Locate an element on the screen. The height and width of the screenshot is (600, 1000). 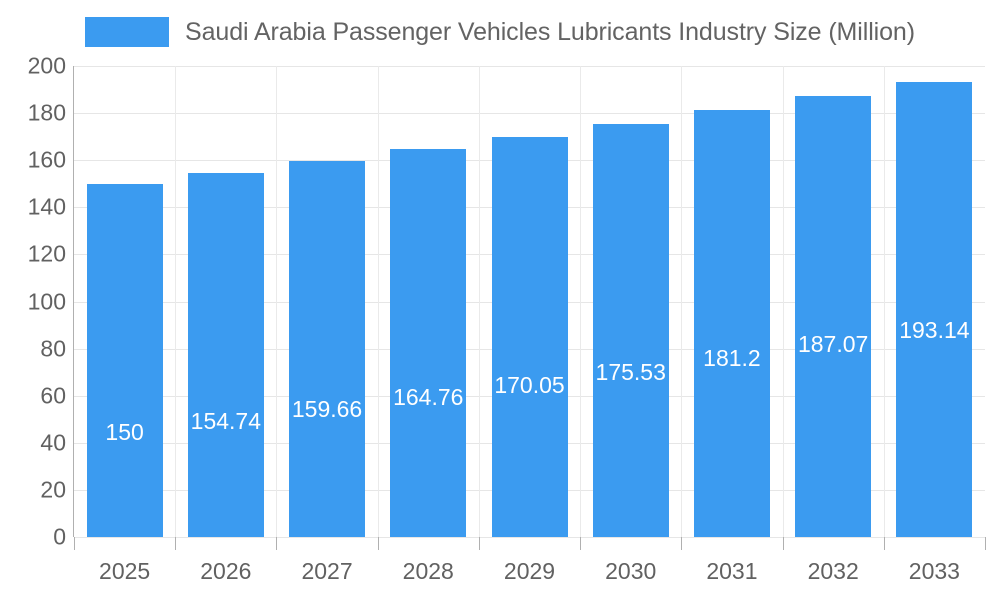
bar-value-label: 175.53 is located at coordinates (630, 371).